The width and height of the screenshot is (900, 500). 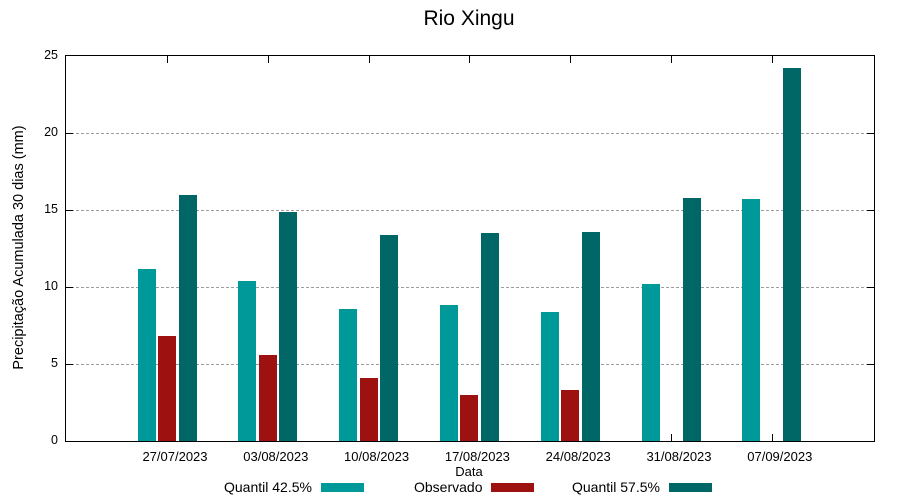 I want to click on y-tick-label: 10, so click(x=51, y=286).